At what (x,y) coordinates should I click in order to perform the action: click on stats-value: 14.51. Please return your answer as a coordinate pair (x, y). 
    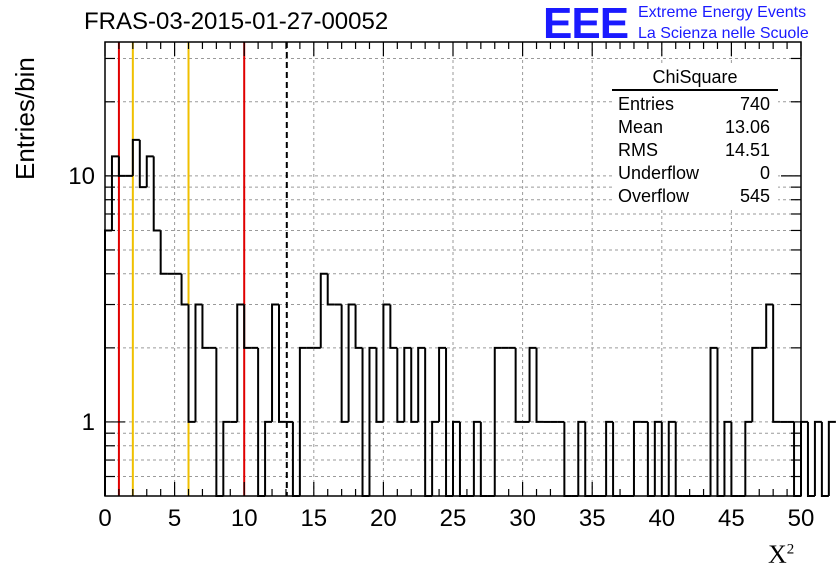
    Looking at the image, I should click on (747, 150).